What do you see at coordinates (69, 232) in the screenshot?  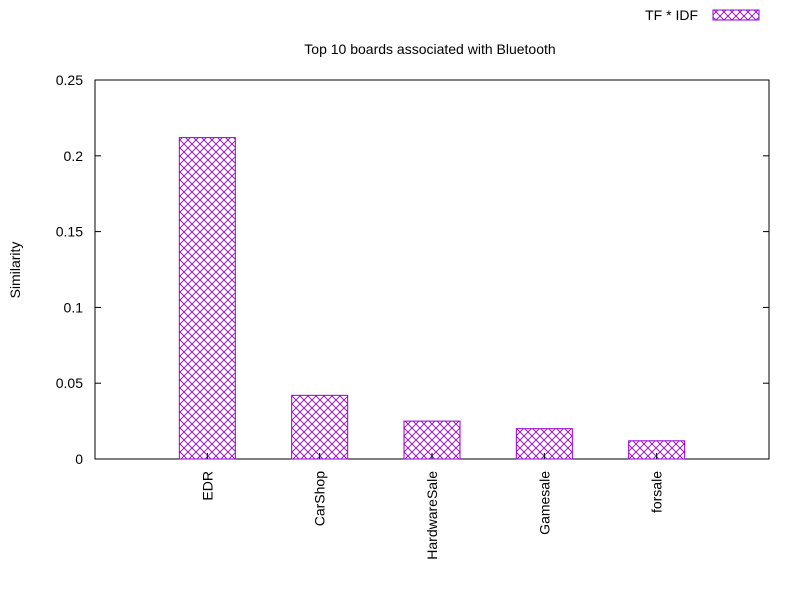 I see `y-tick-label: 0.15` at bounding box center [69, 232].